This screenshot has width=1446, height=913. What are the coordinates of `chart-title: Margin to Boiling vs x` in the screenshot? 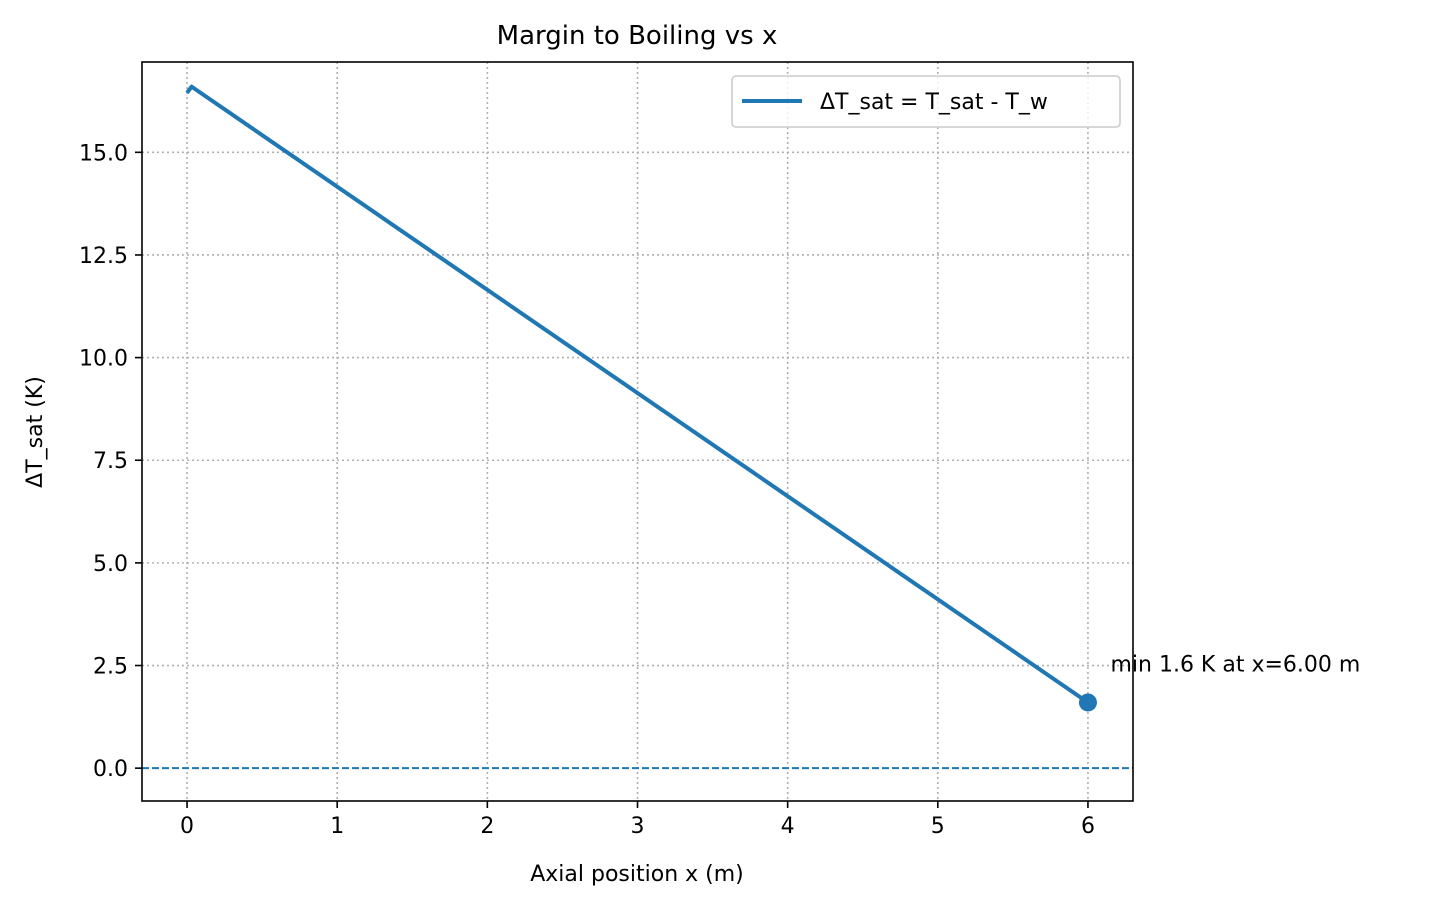 It's located at (637, 36).